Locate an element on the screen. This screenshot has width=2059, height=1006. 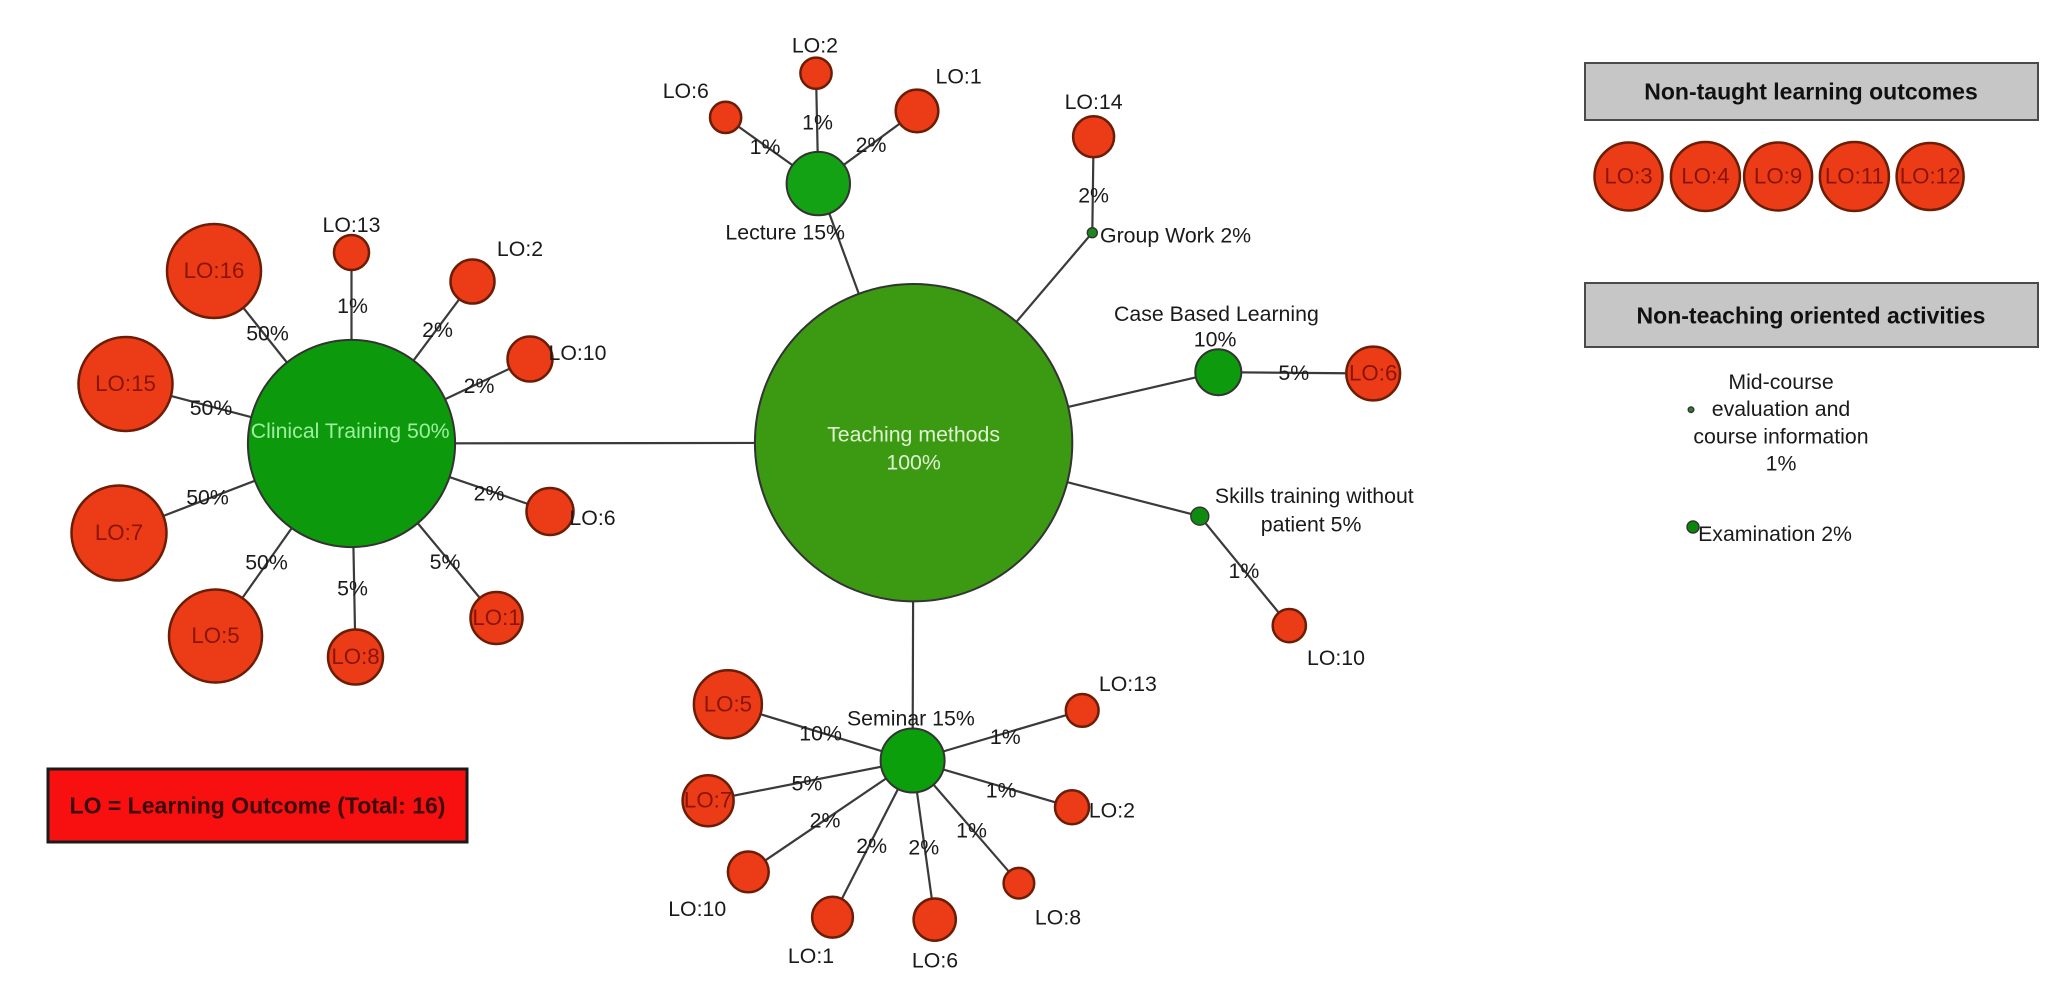
svg-text: Clinical Training 50% is located at coordinates (350, 431).